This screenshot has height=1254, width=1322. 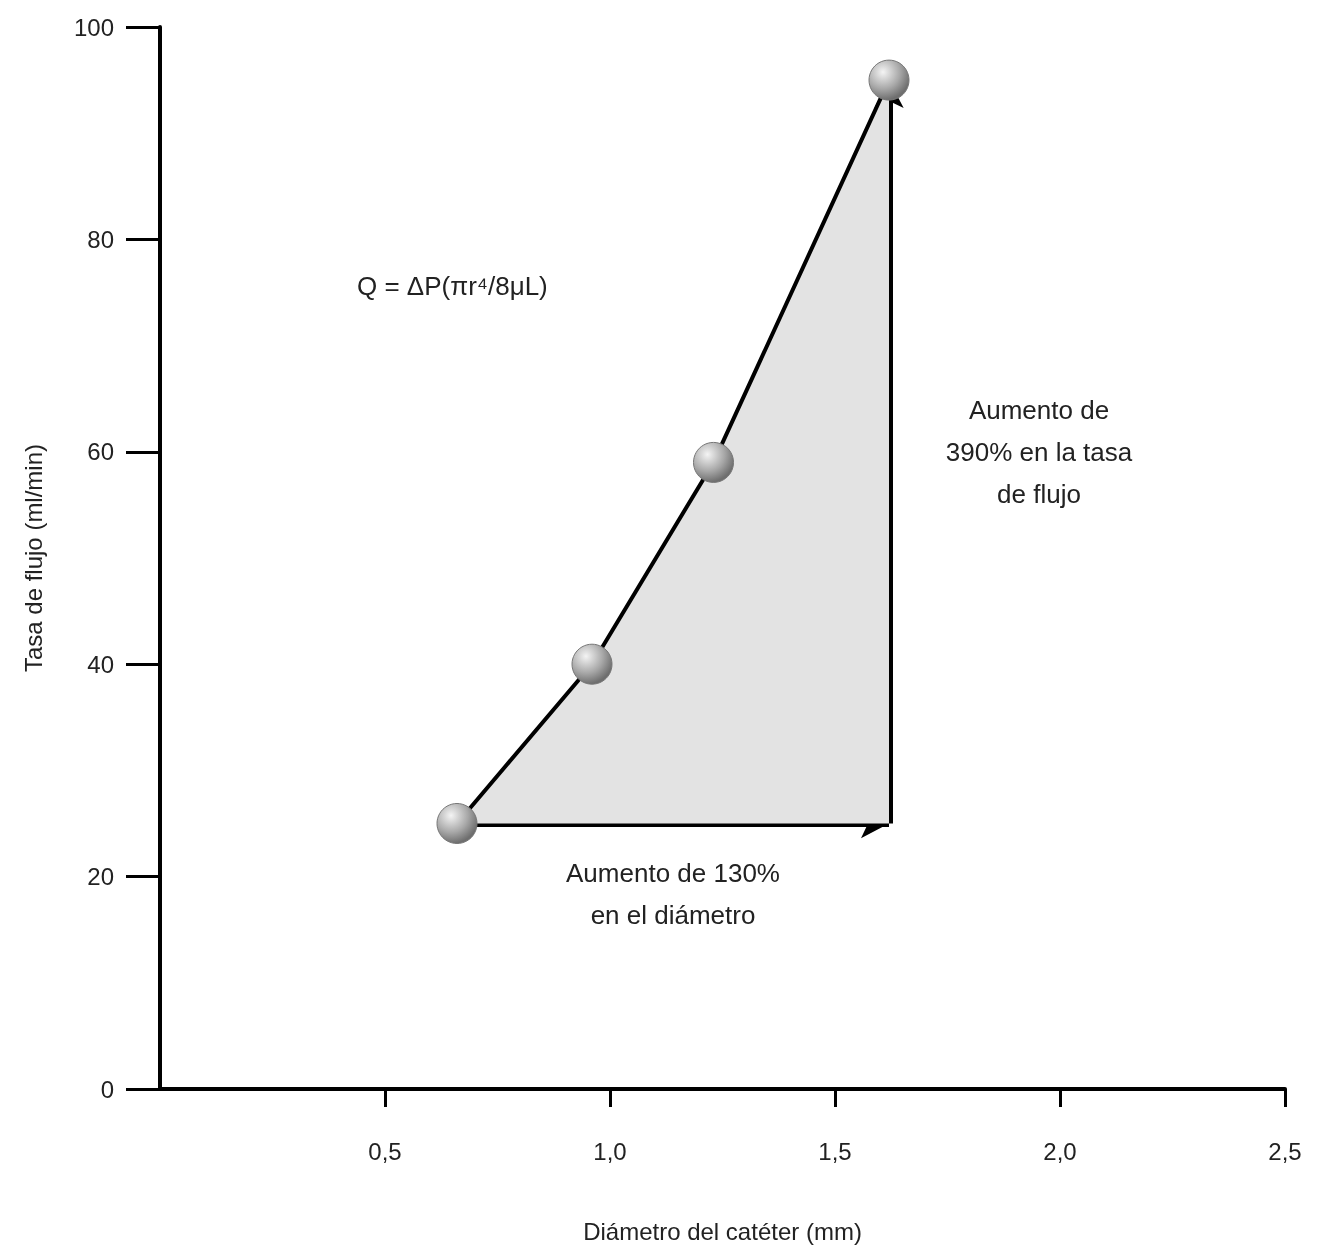 What do you see at coordinates (610, 1151) in the screenshot?
I see `x-tick-label: 1,0` at bounding box center [610, 1151].